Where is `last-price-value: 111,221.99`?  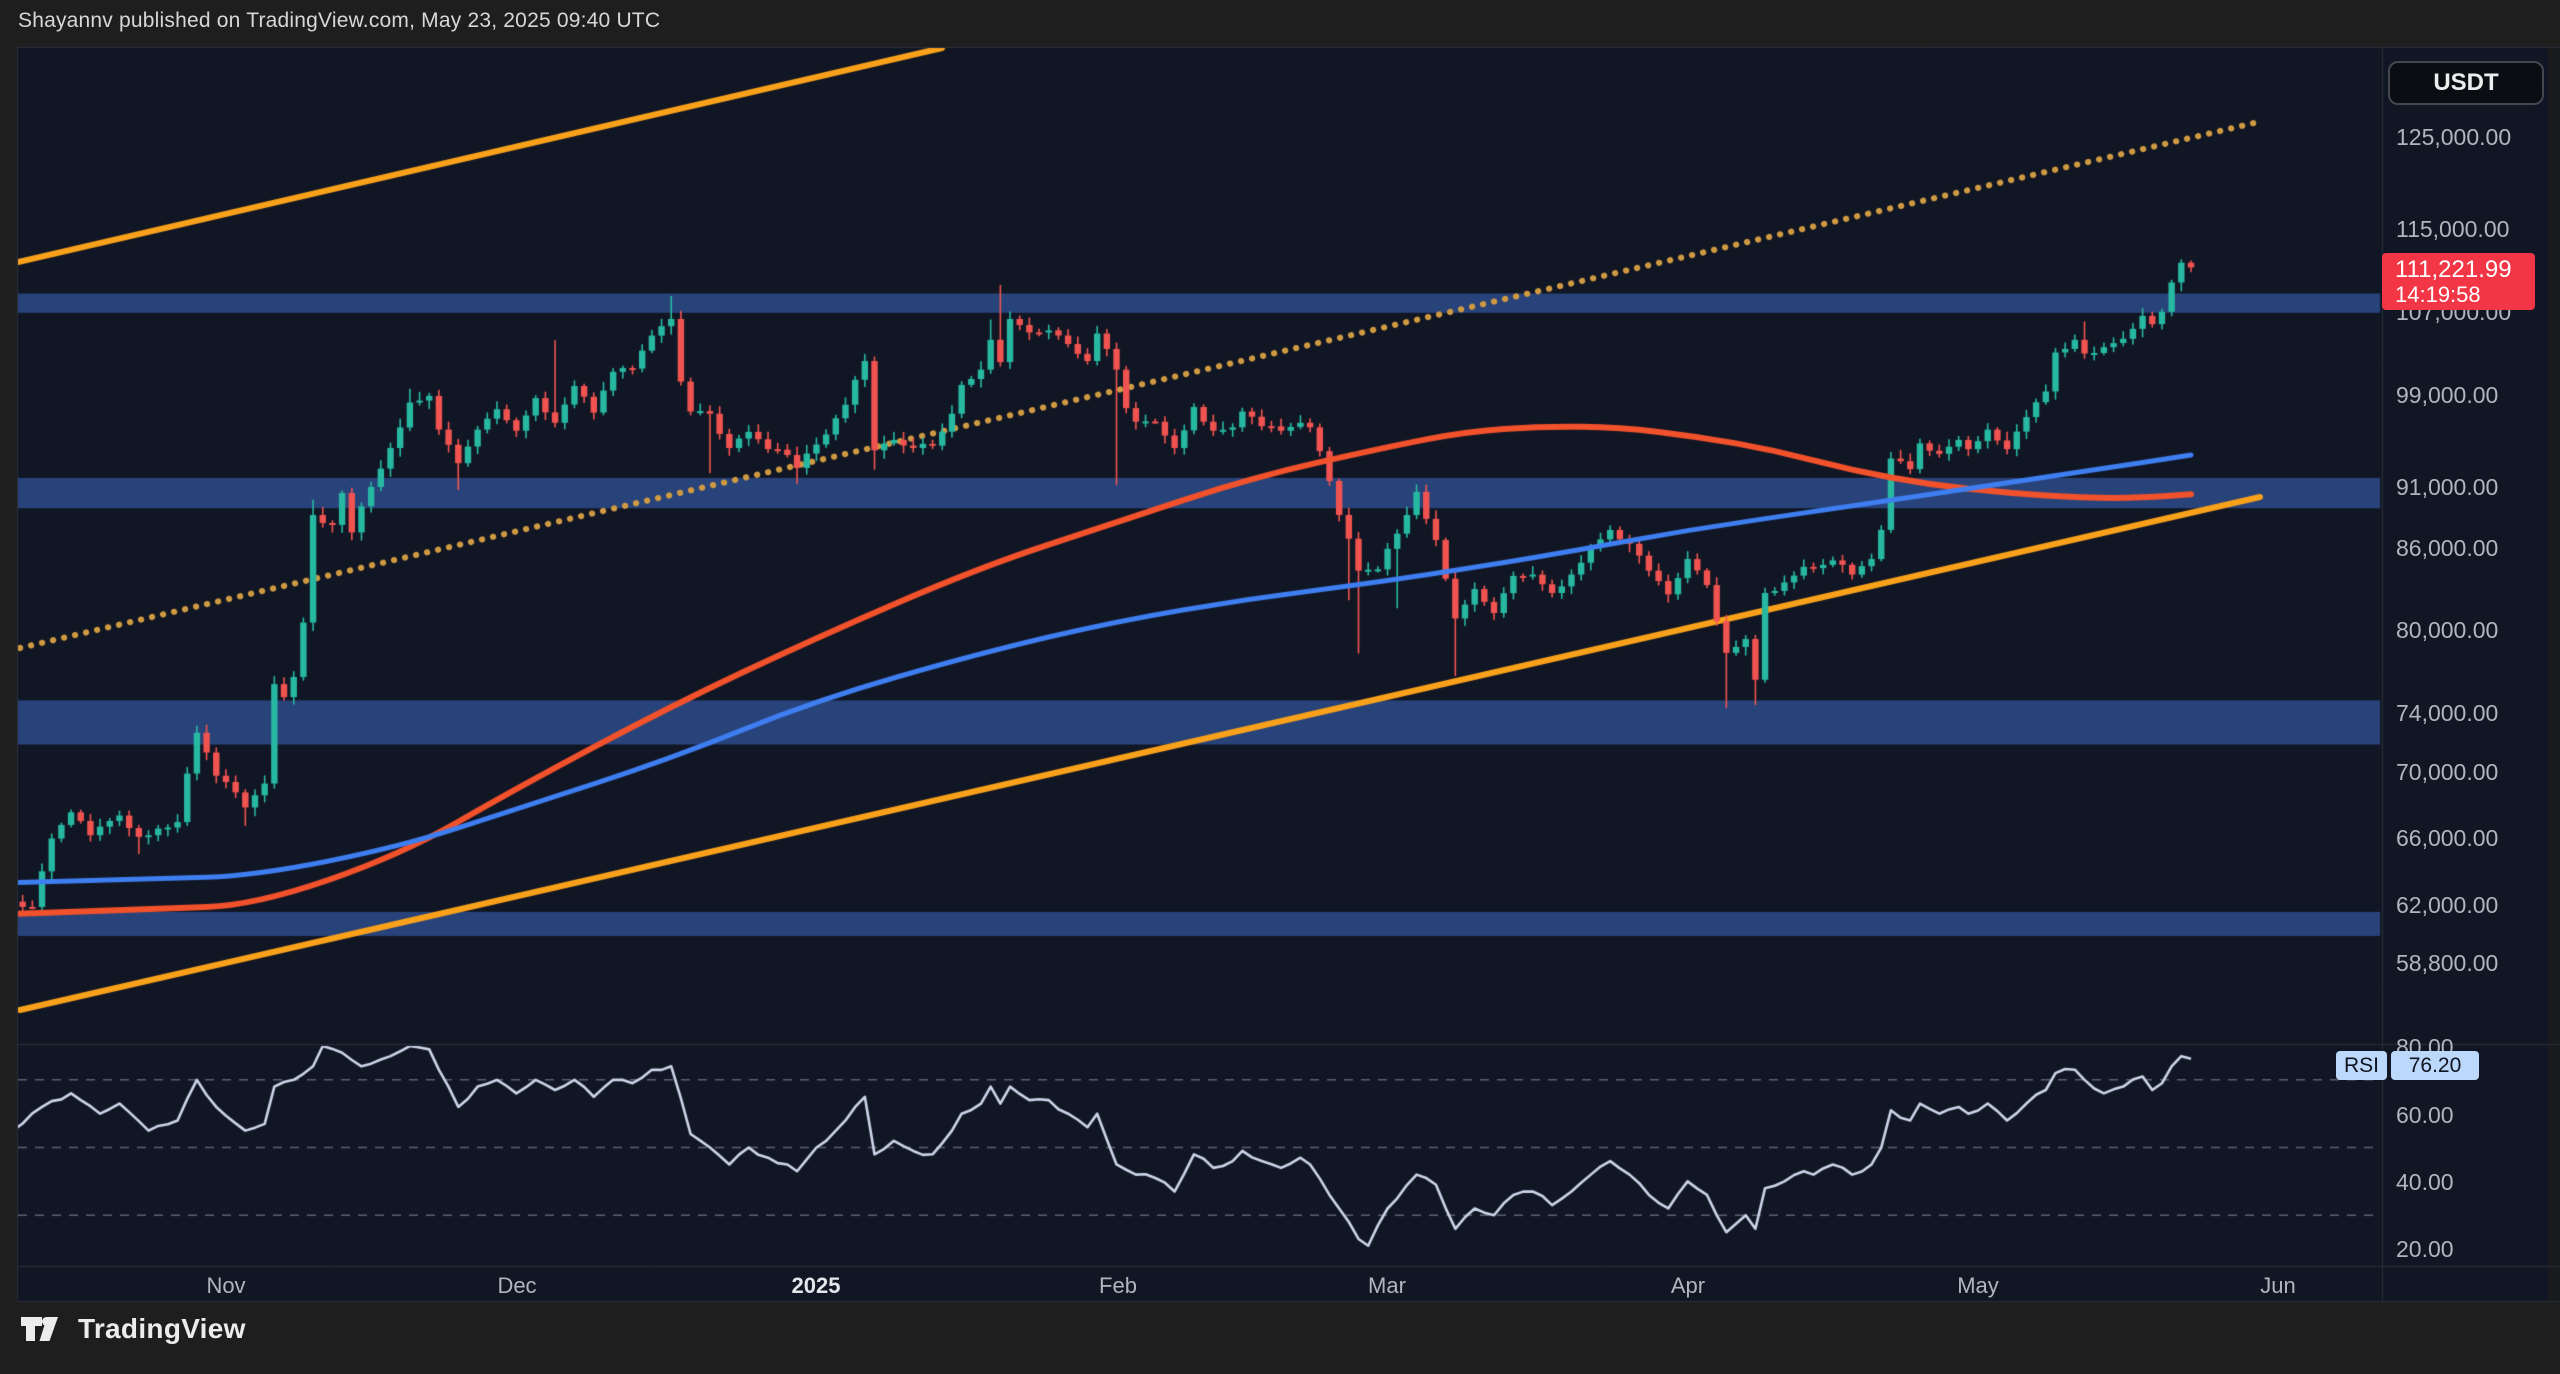
last-price-value: 111,221.99 is located at coordinates (2453, 269).